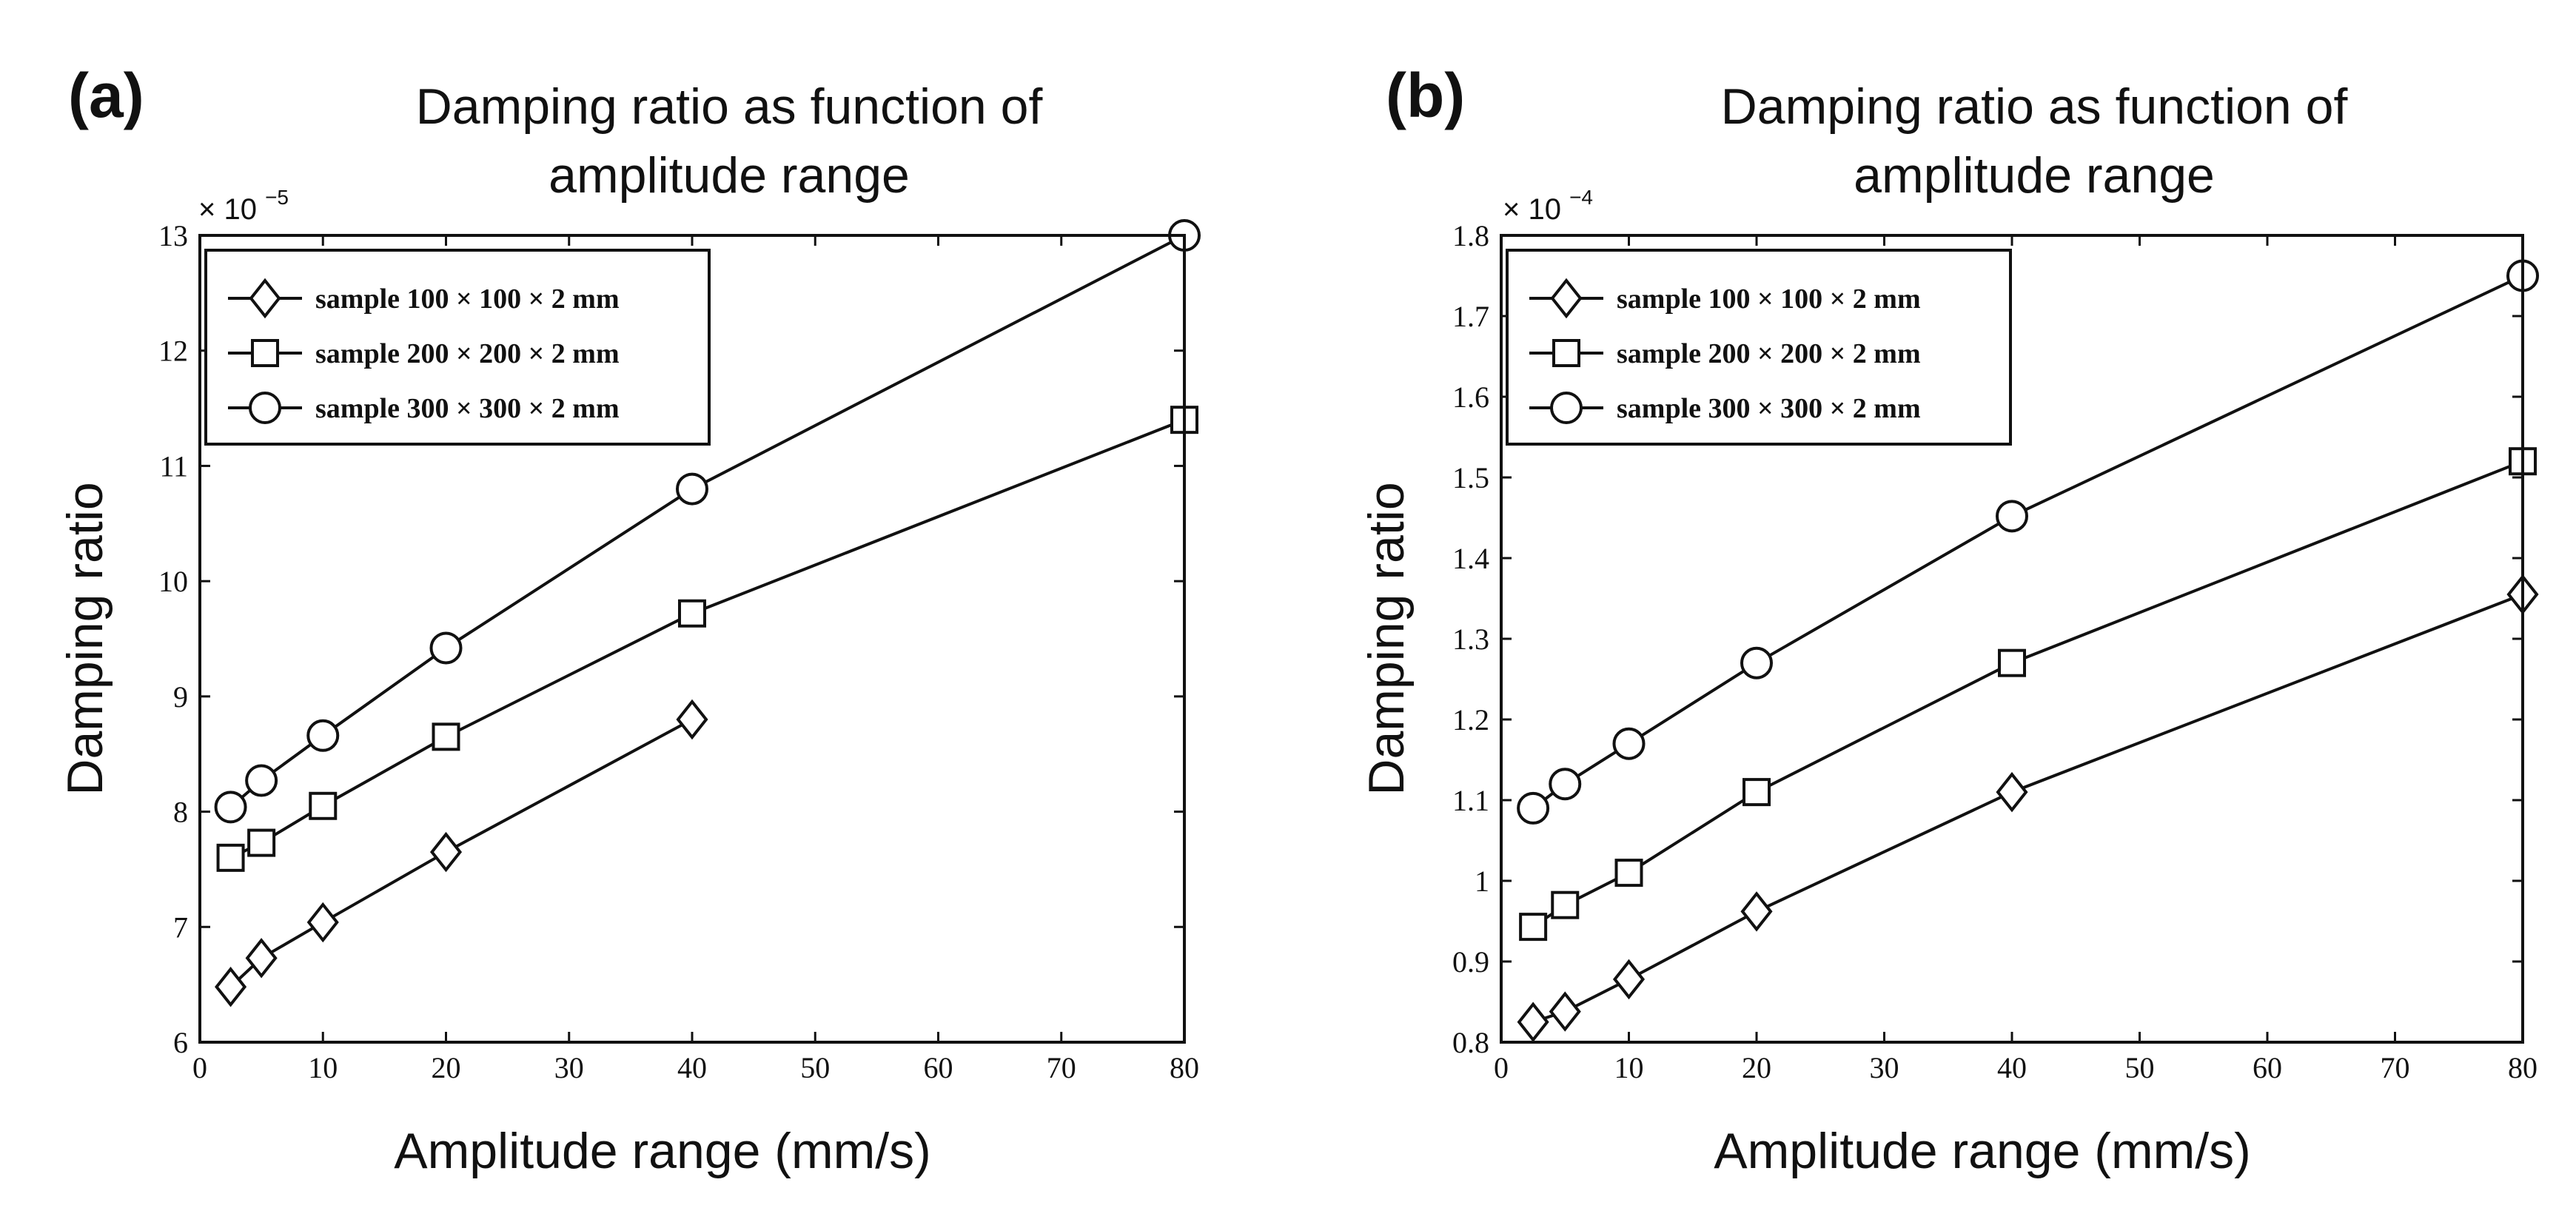 This screenshot has height=1208, width=2576. Describe the element at coordinates (1470, 800) in the screenshot. I see `y-tick-label: 1.1` at that location.